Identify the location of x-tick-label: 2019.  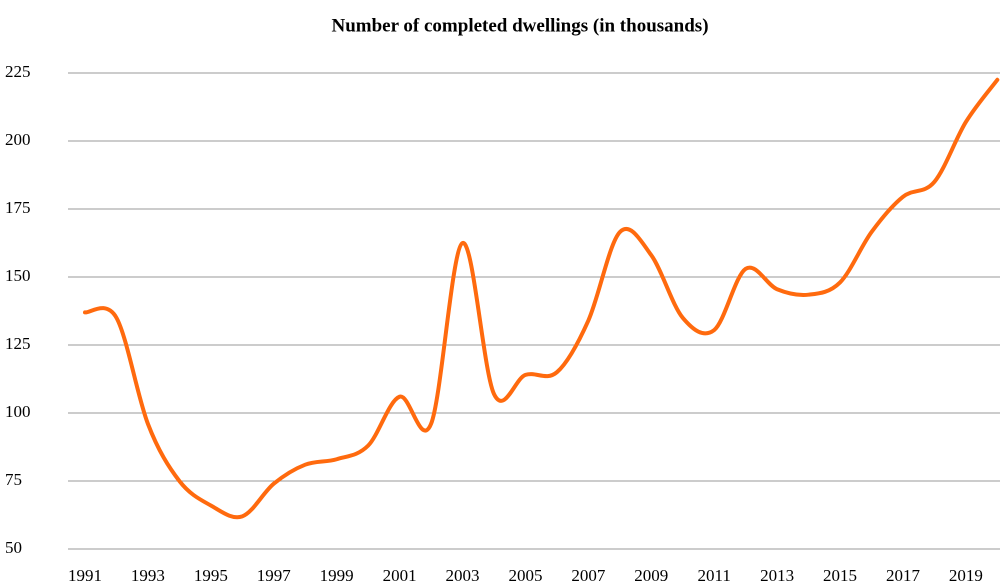
(966, 575).